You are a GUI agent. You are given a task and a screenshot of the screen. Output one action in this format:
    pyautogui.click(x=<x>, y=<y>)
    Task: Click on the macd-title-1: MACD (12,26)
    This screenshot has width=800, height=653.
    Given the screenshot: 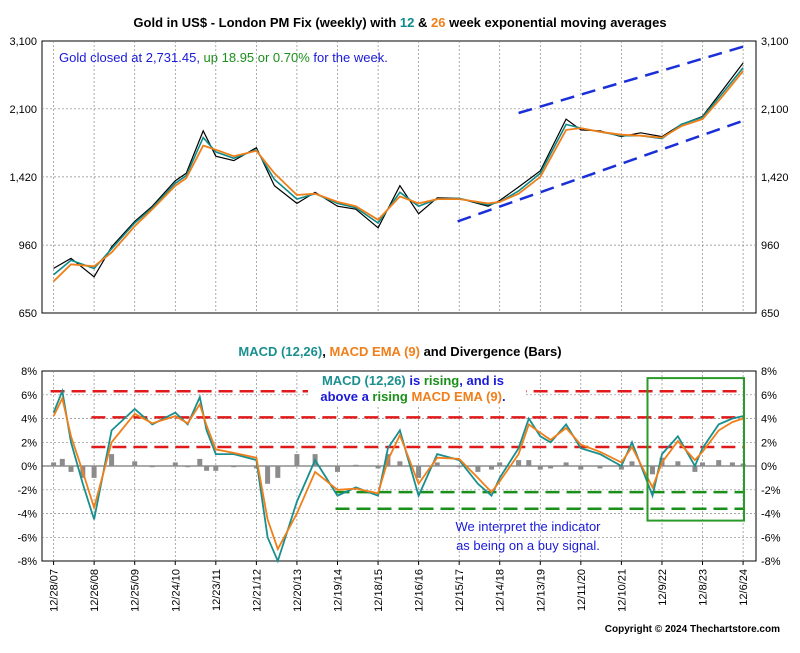 What is the action you would take?
    pyautogui.click(x=280, y=351)
    